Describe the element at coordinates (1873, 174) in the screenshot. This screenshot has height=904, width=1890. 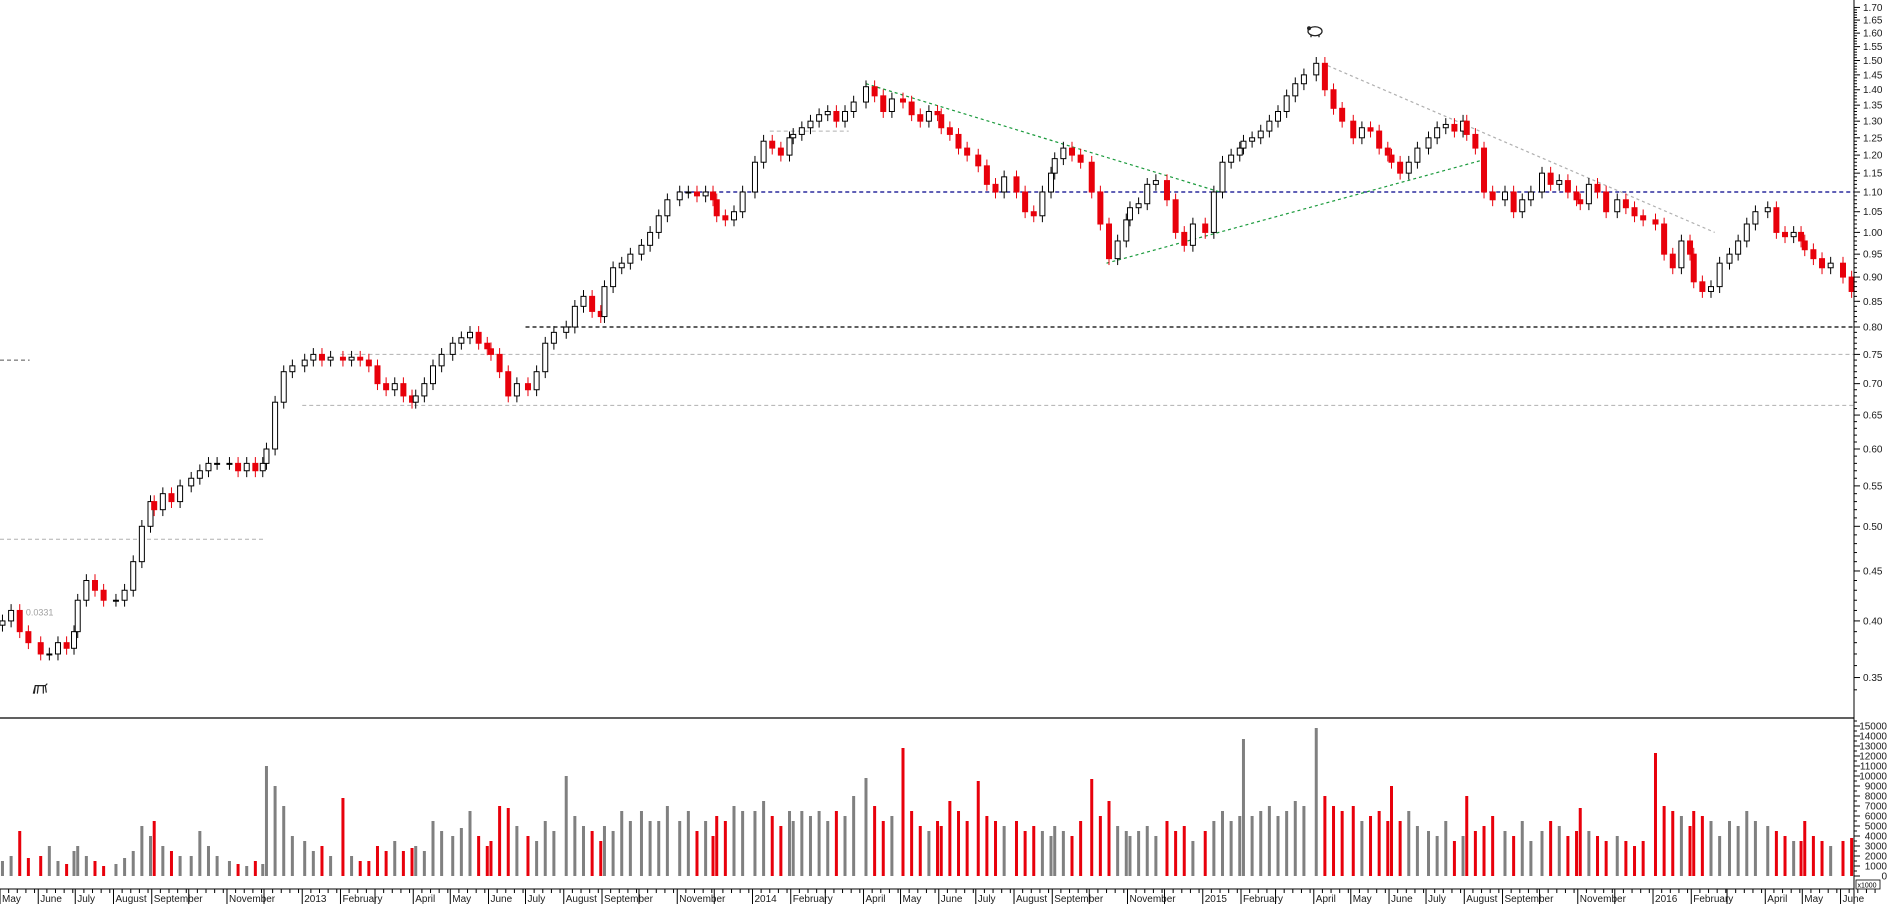
I see `price-tick-label: 1.15` at that location.